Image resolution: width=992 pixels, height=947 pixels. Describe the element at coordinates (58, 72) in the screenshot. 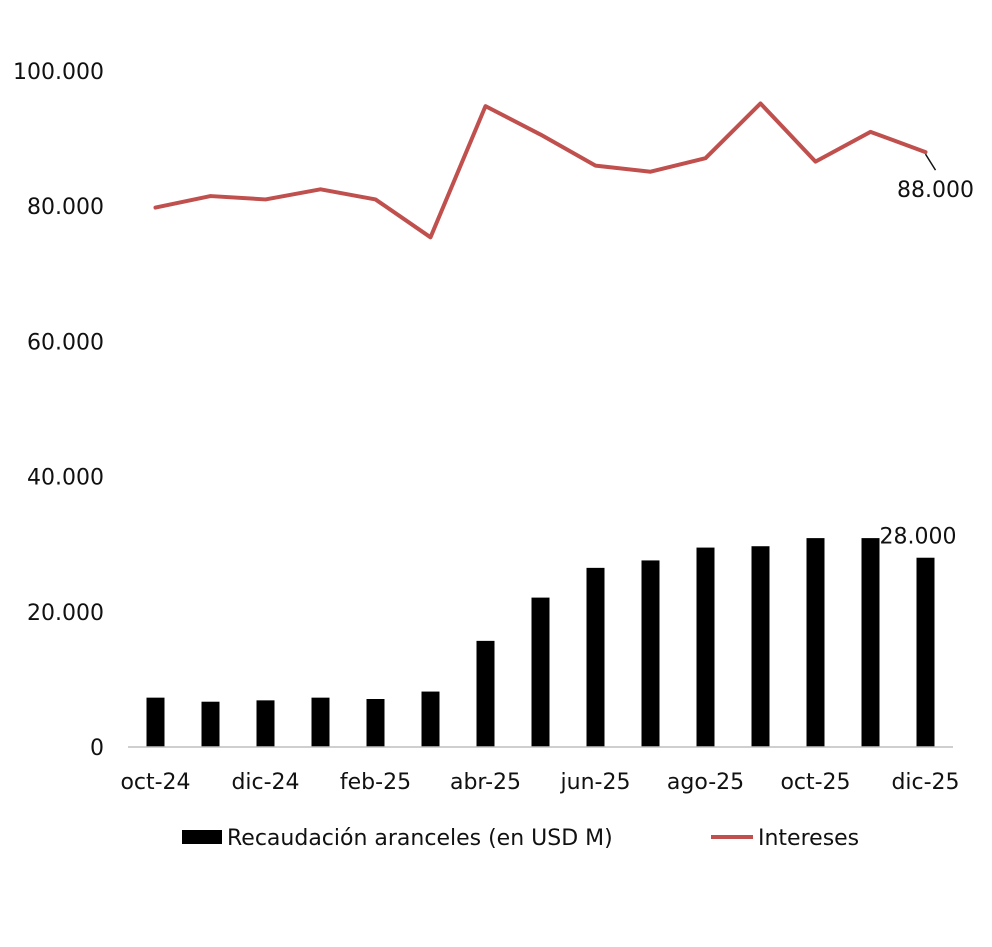

I see `y-tick-label: 100.000` at that location.